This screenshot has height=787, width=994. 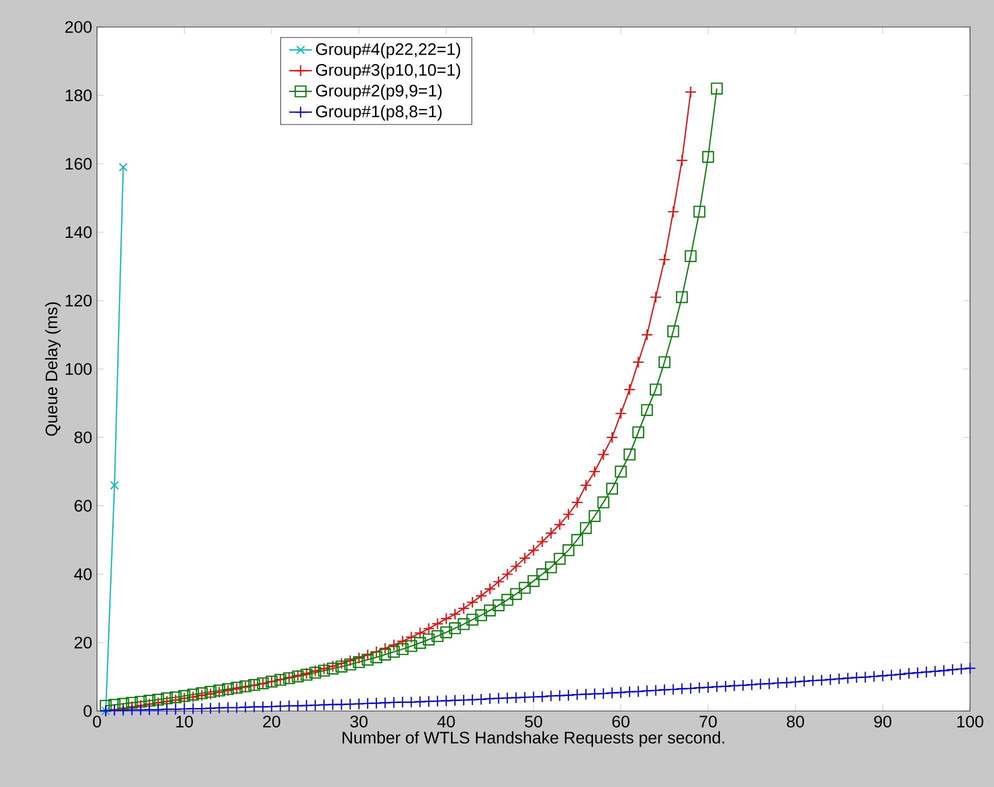 What do you see at coordinates (184, 722) in the screenshot?
I see `x-tick-label: 10` at bounding box center [184, 722].